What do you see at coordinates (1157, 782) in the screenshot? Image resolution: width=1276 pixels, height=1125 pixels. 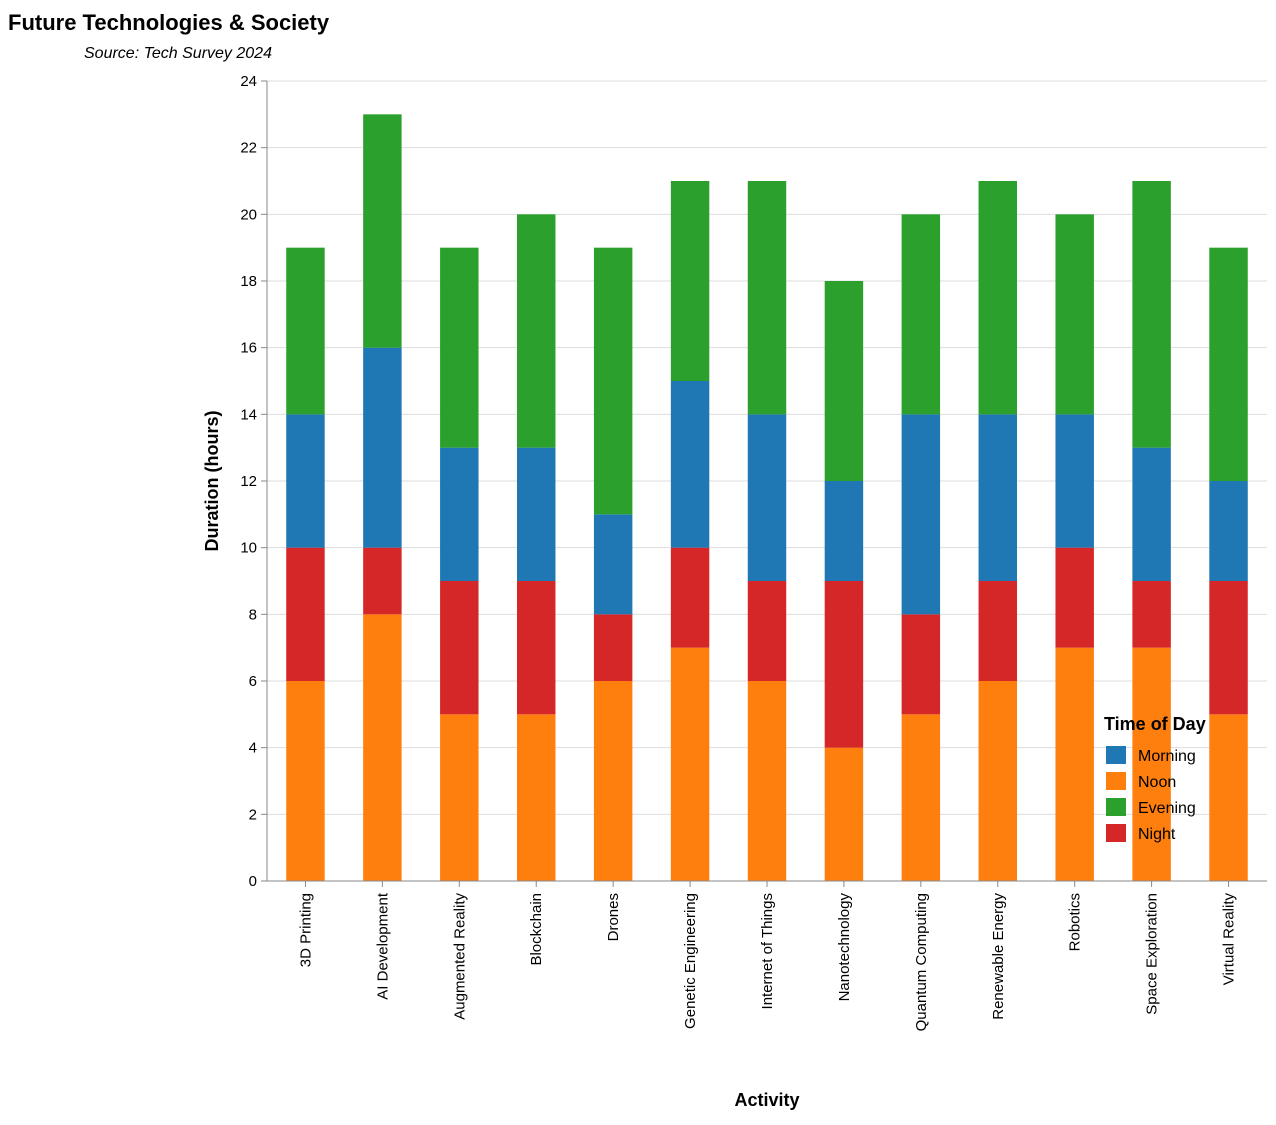 I see `legend-label-noon: Noon` at bounding box center [1157, 782].